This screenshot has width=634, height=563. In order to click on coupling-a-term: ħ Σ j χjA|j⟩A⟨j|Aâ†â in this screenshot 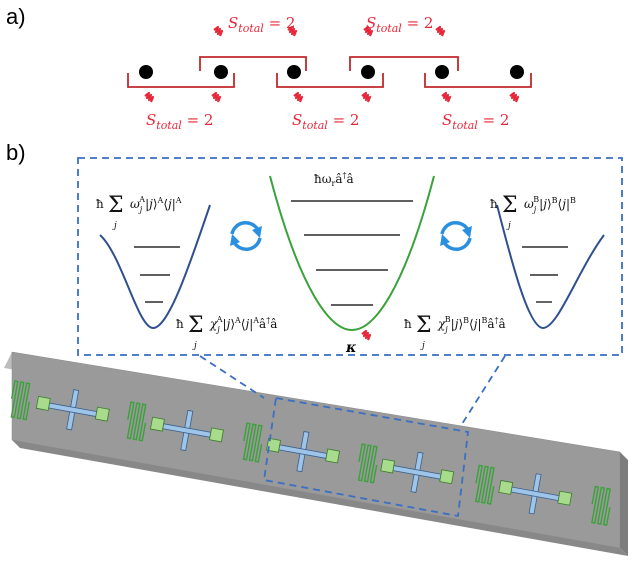, I will do `click(226, 332)`.